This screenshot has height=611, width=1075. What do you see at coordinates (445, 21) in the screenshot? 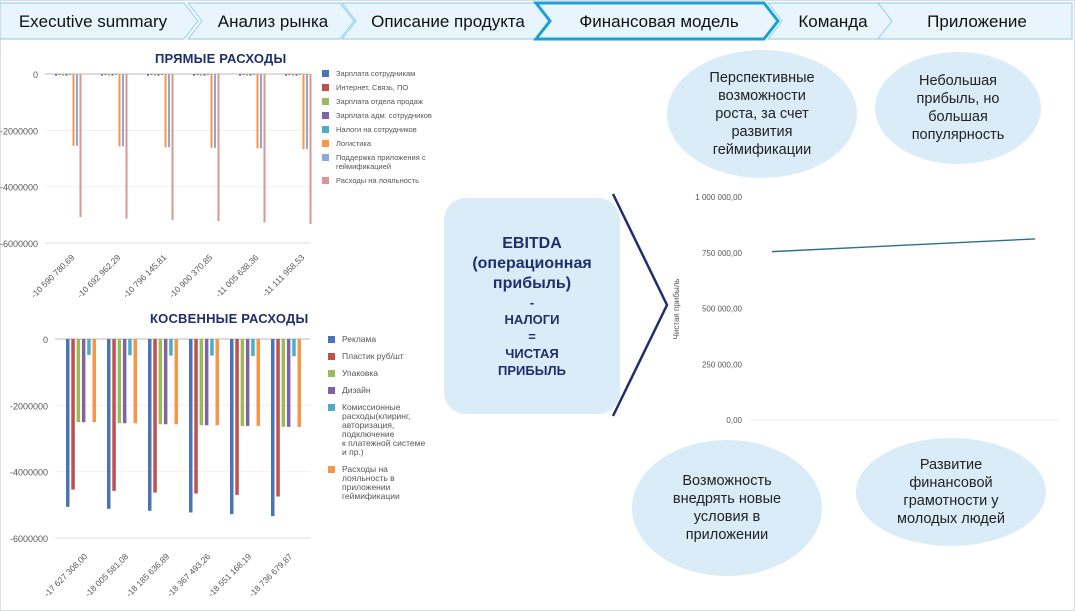
I see `tab-product-description: Описание продукта` at bounding box center [445, 21].